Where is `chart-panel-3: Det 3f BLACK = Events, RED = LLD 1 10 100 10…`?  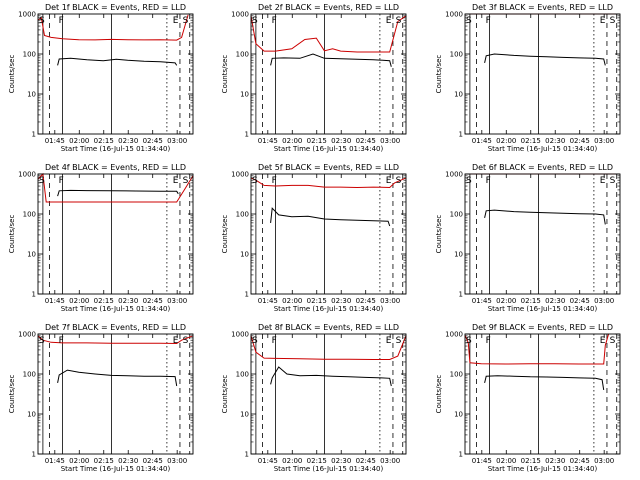
chart-panel-3: Det 3f BLACK = Events, RED = LLD 1 10 100 10… is located at coordinates (528, 78).